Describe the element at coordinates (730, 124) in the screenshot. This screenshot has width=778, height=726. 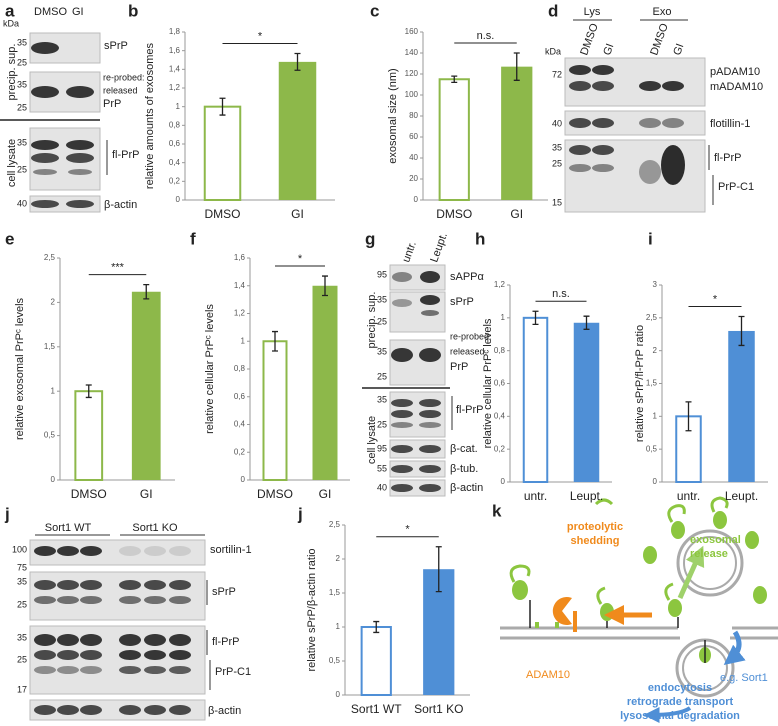
I see `band-label: flotillin-1` at that location.